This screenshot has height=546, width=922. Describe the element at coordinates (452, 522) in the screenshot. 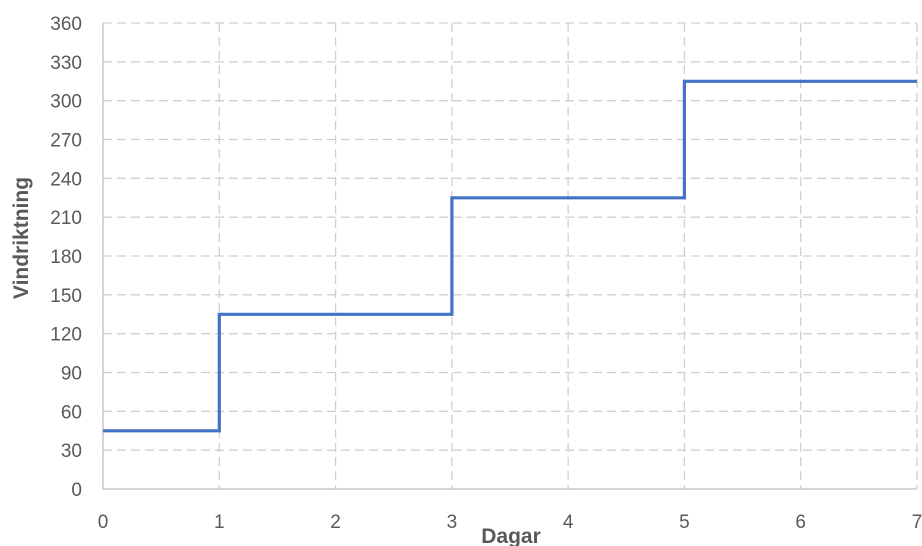

I see `x-tick-label: 3` at that location.